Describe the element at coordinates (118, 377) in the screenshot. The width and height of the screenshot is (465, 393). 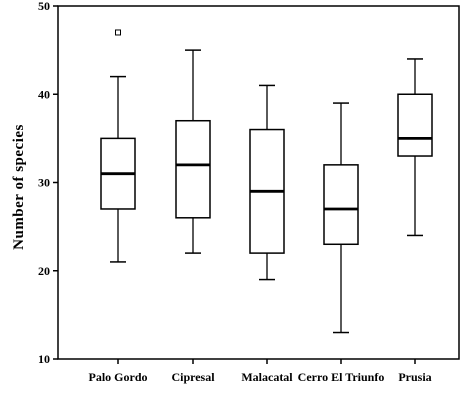
I see `x-tick-label: Palo Gordo` at that location.